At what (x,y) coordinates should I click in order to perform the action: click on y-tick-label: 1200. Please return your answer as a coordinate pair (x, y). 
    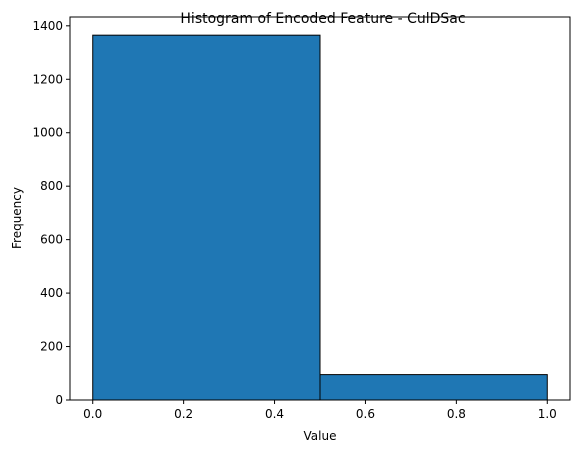
    Looking at the image, I should click on (47, 79).